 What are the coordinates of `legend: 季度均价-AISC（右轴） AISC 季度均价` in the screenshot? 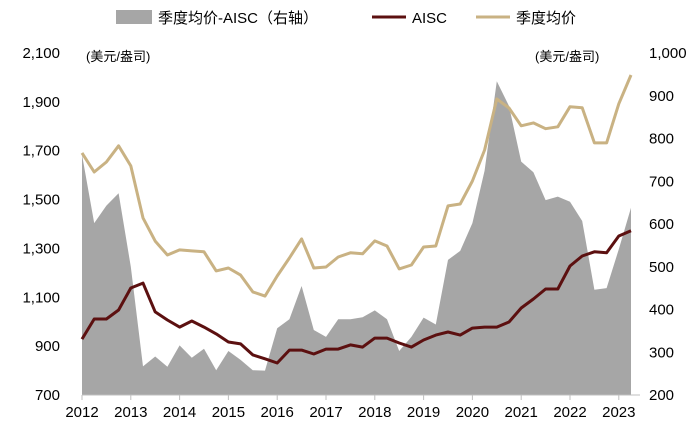 It's located at (346, 18).